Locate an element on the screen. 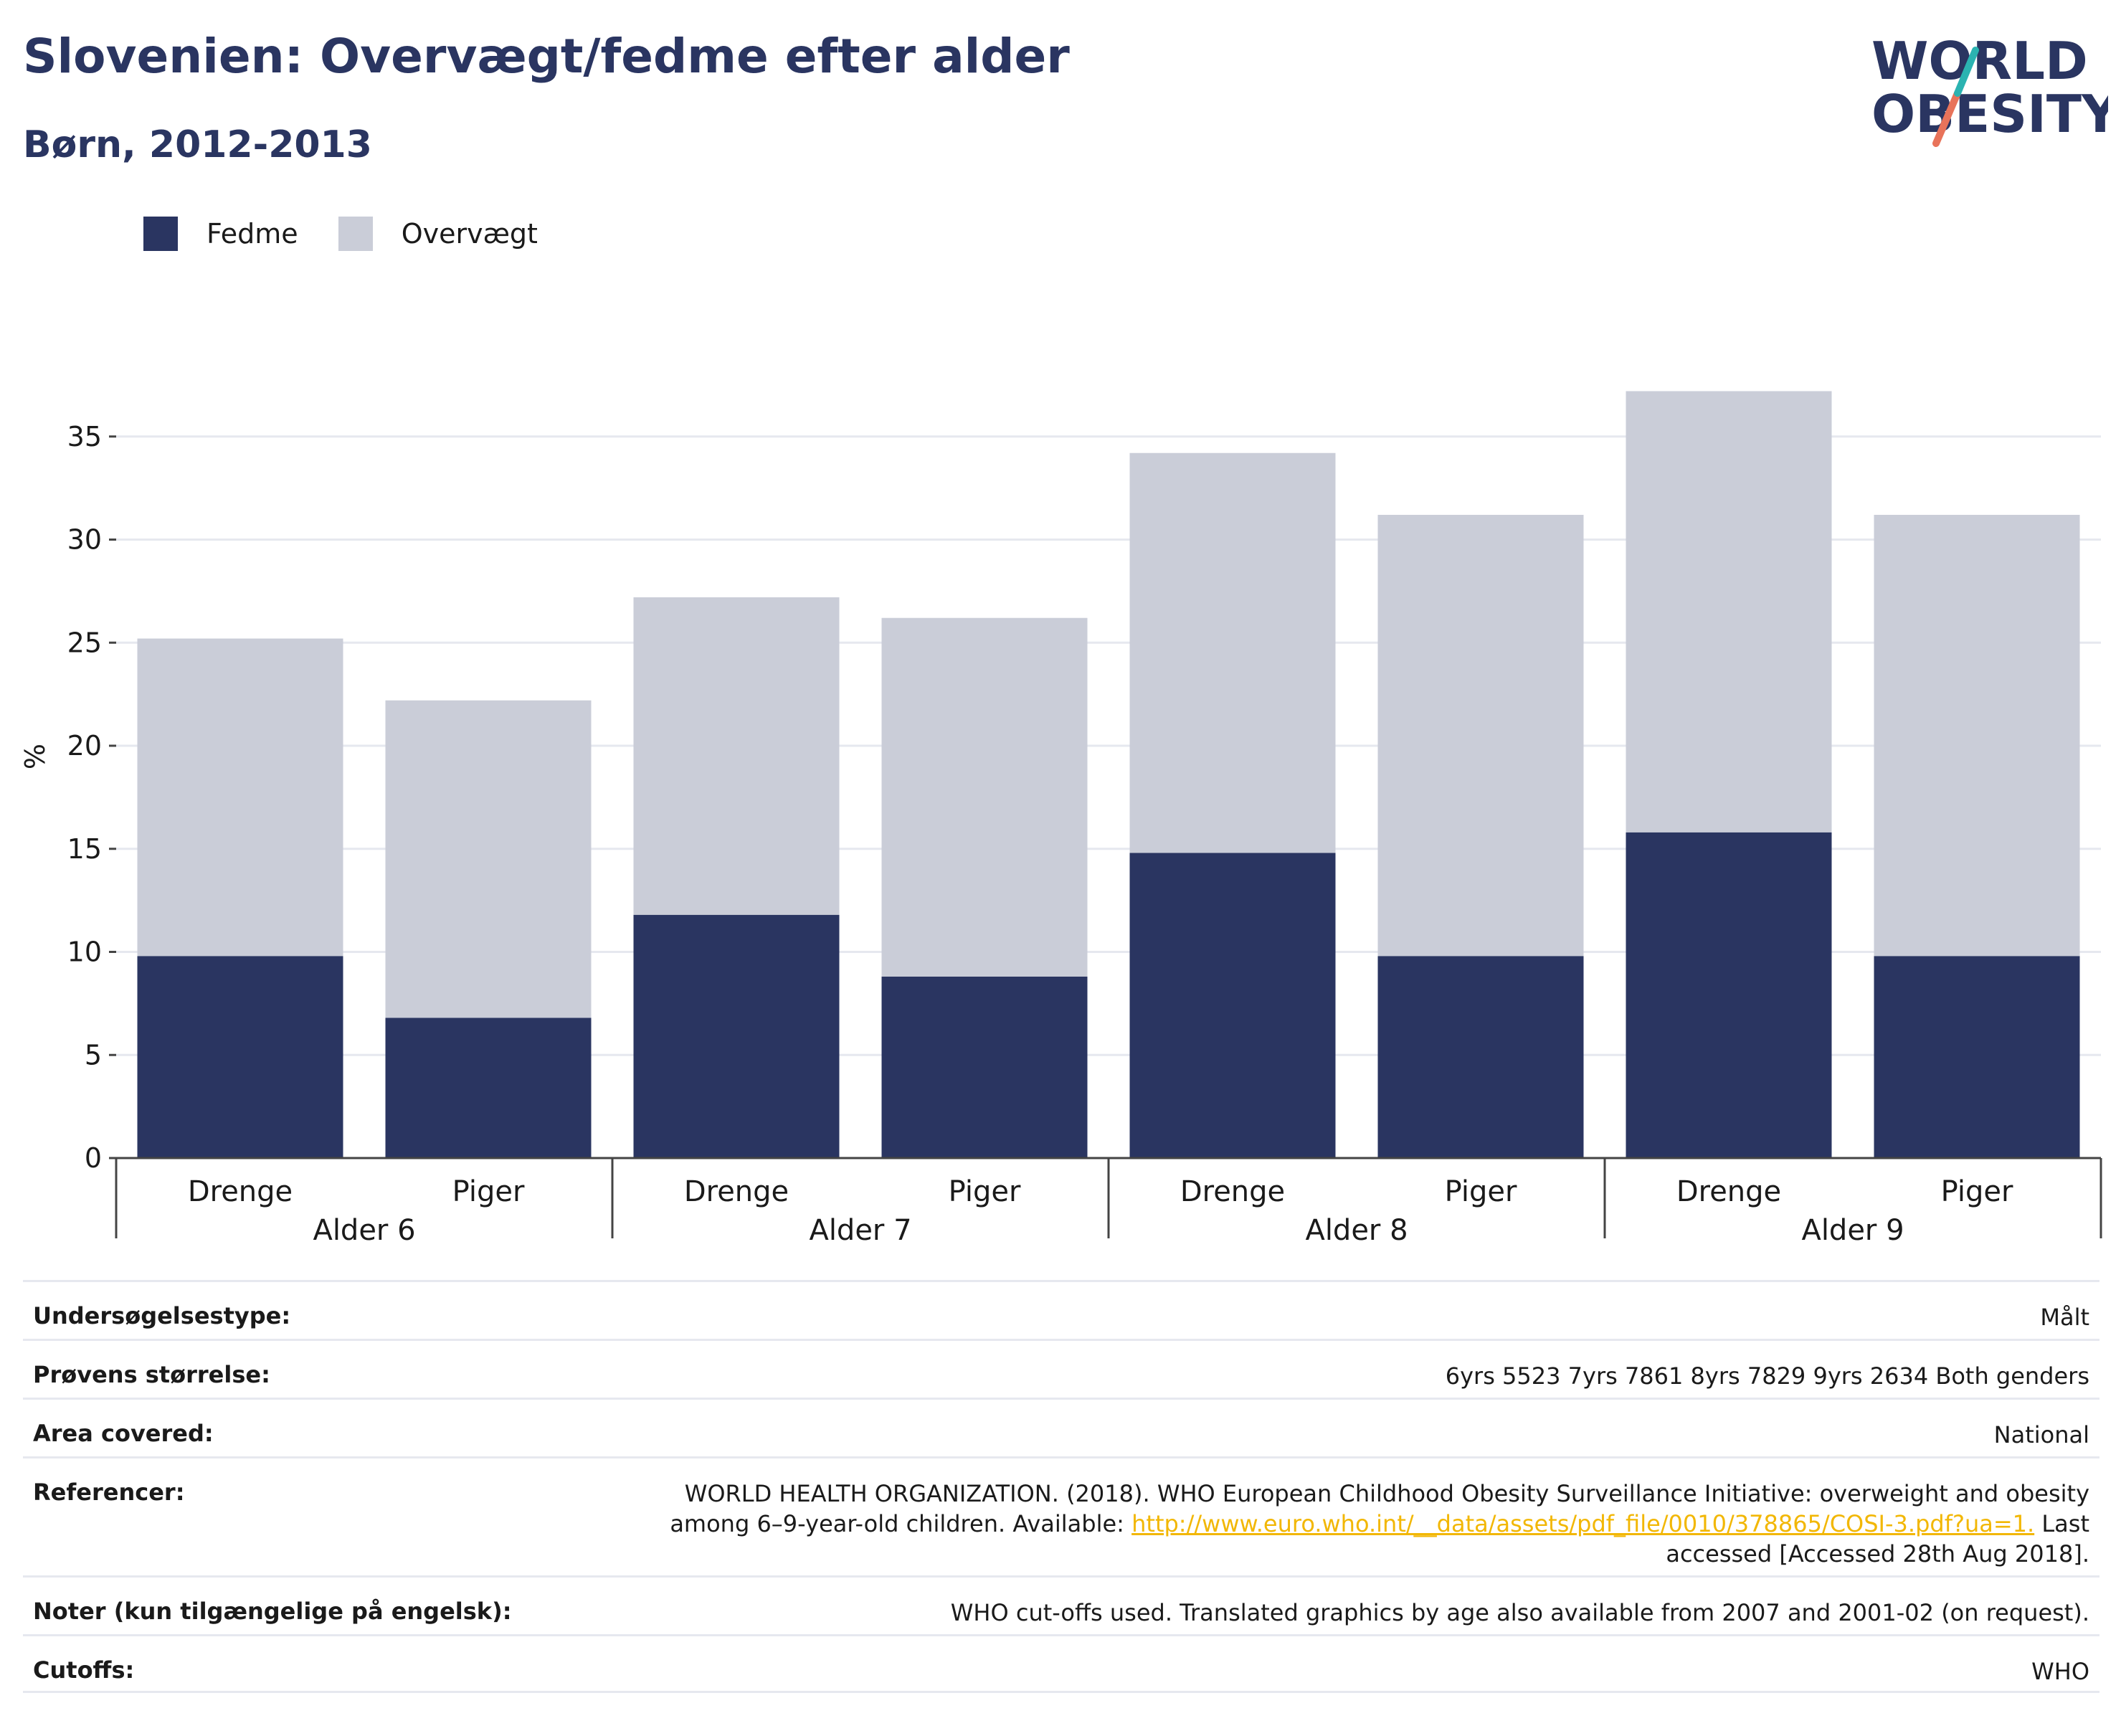 The width and height of the screenshot is (2121, 1736). legend-label-fedme: Fedme is located at coordinates (252, 234).